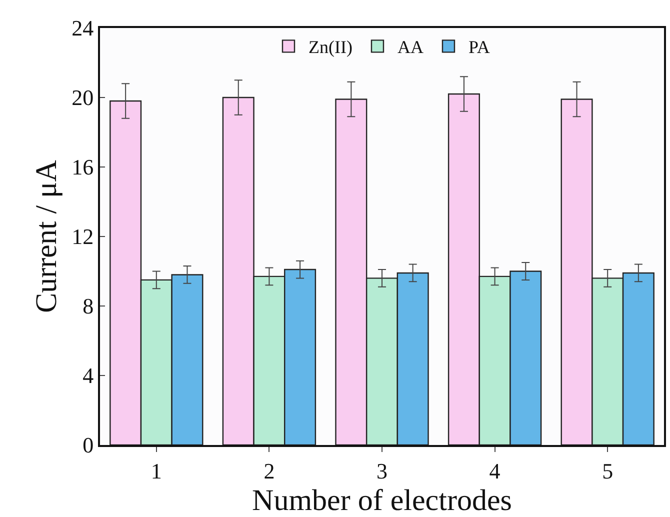  What do you see at coordinates (608, 471) in the screenshot?
I see `x-tick-label: 5` at bounding box center [608, 471].